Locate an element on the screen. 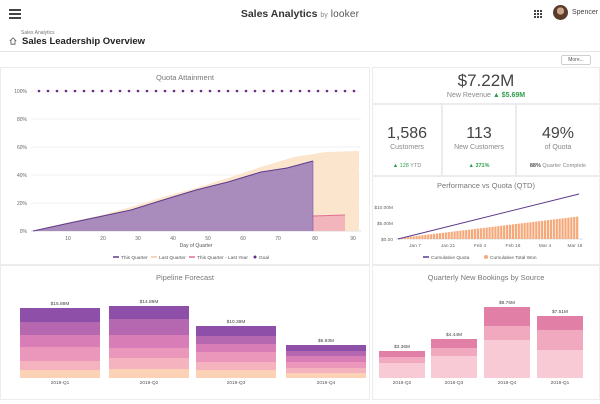  new-customers-delta: ▲ 371% is located at coordinates (479, 166).